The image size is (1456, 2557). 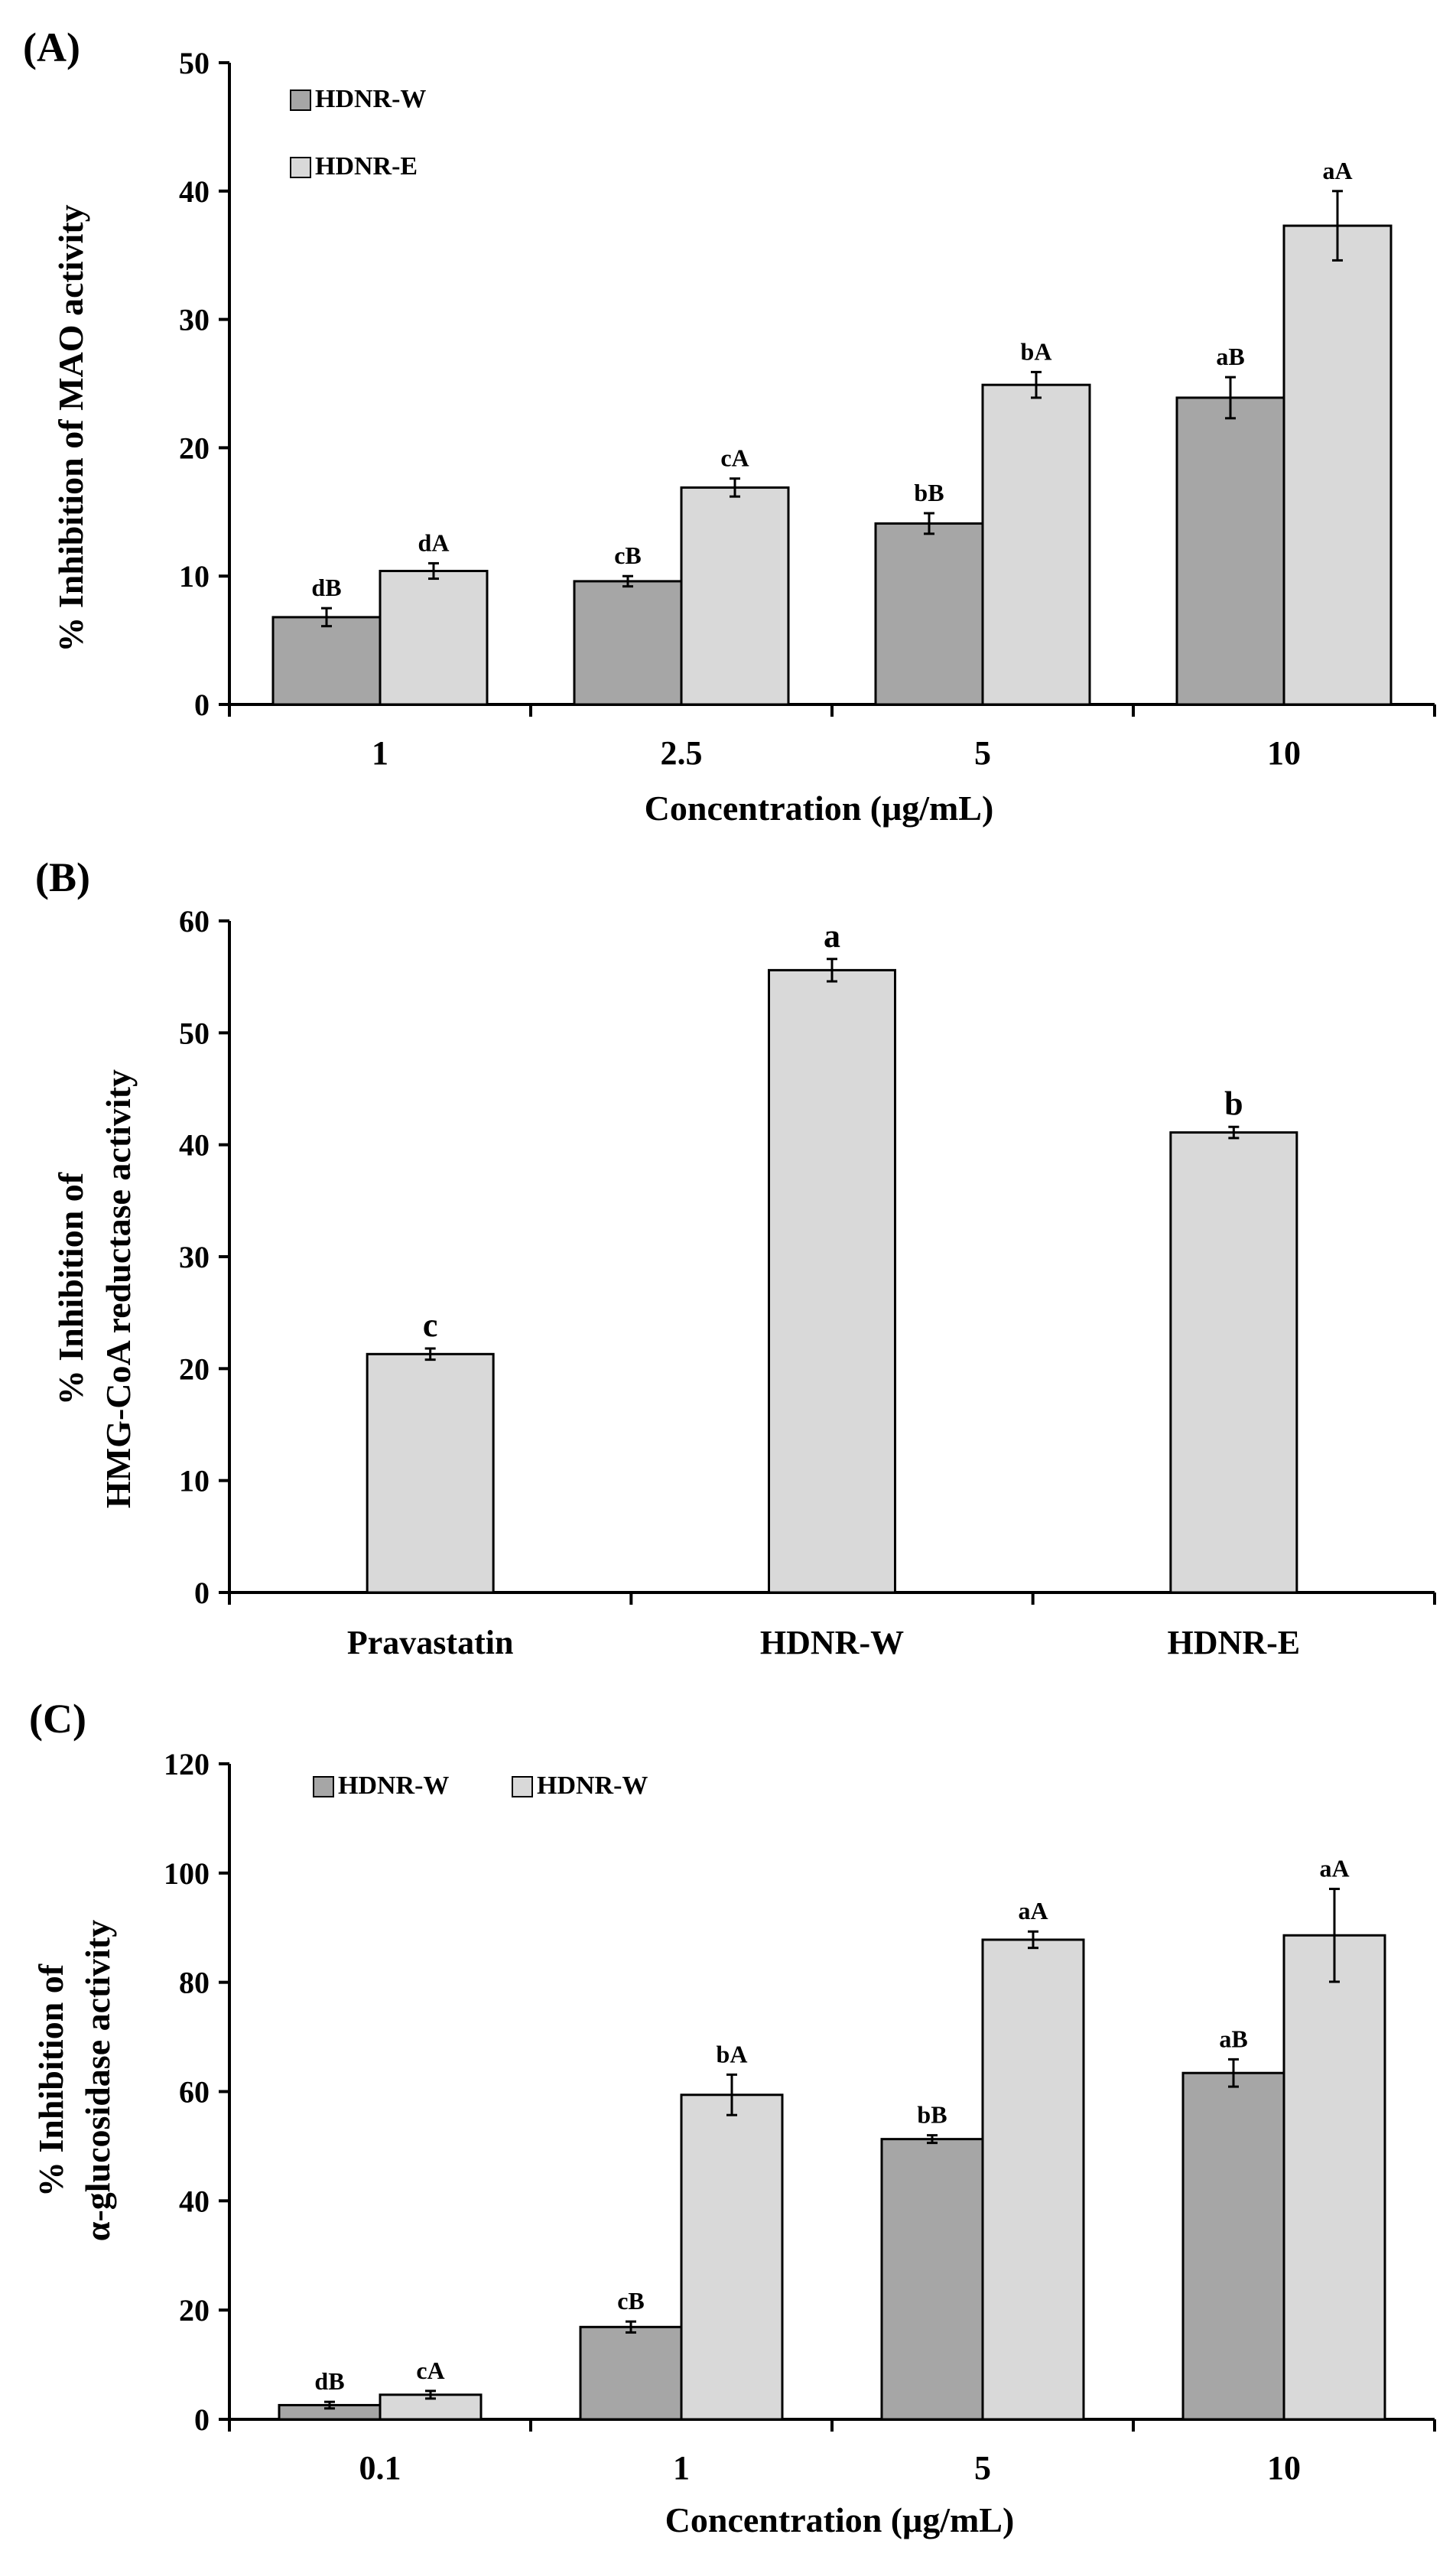 I want to click on panel-b-y-tick-label: 0, so click(x=202, y=1593).